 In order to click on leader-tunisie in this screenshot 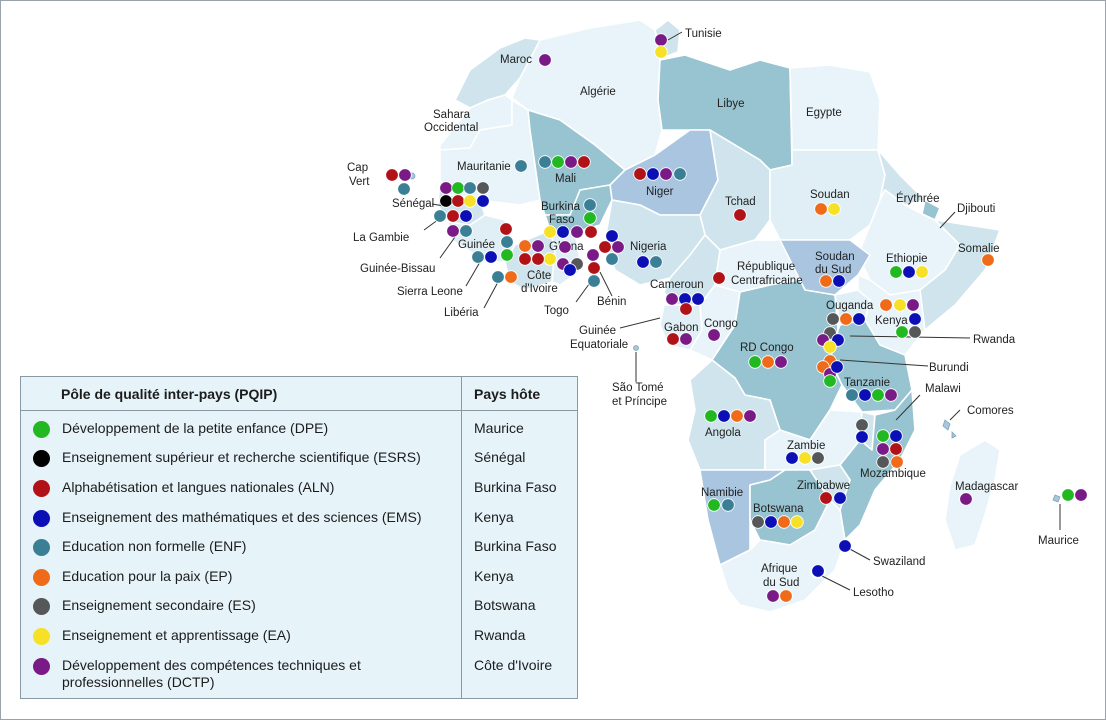, I will do `click(675, 36)`.